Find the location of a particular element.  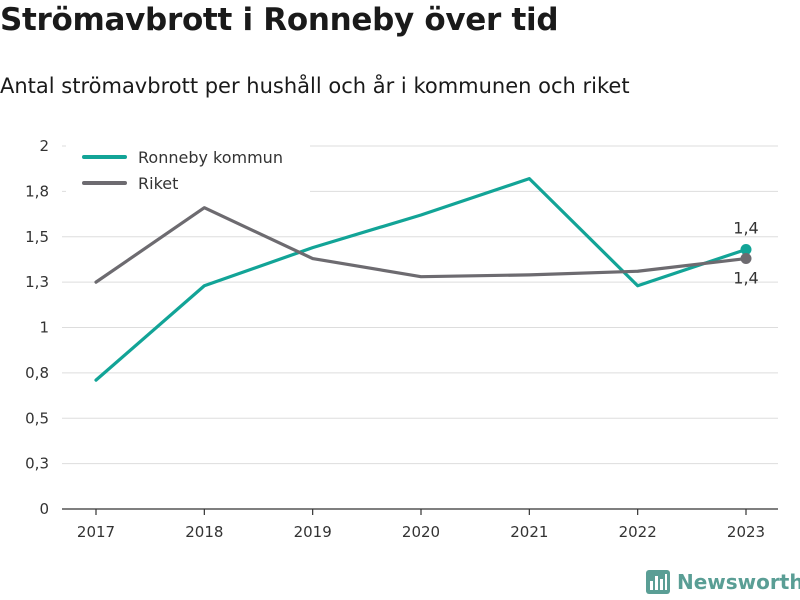

brand-name: Newsworthy is located at coordinates (738, 582).